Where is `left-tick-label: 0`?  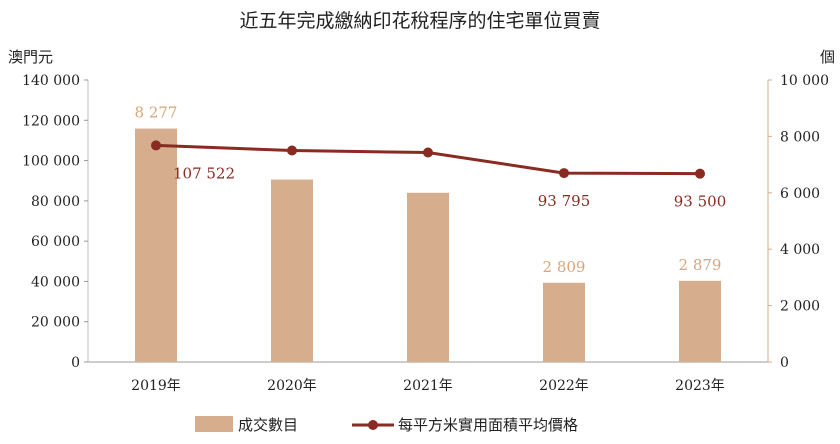
left-tick-label: 0 is located at coordinates (75, 363).